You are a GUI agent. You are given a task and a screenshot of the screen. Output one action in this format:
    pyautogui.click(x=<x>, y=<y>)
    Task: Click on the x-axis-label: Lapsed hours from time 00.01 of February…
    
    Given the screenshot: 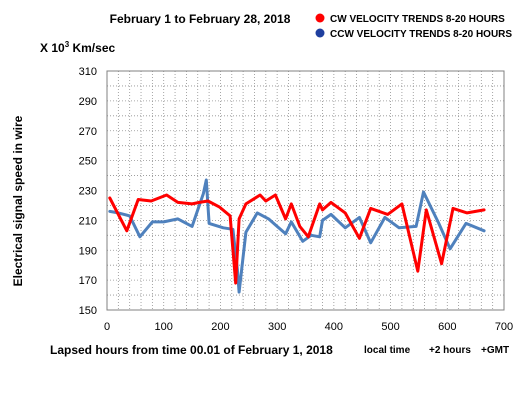 What is the action you would take?
    pyautogui.click(x=191, y=350)
    